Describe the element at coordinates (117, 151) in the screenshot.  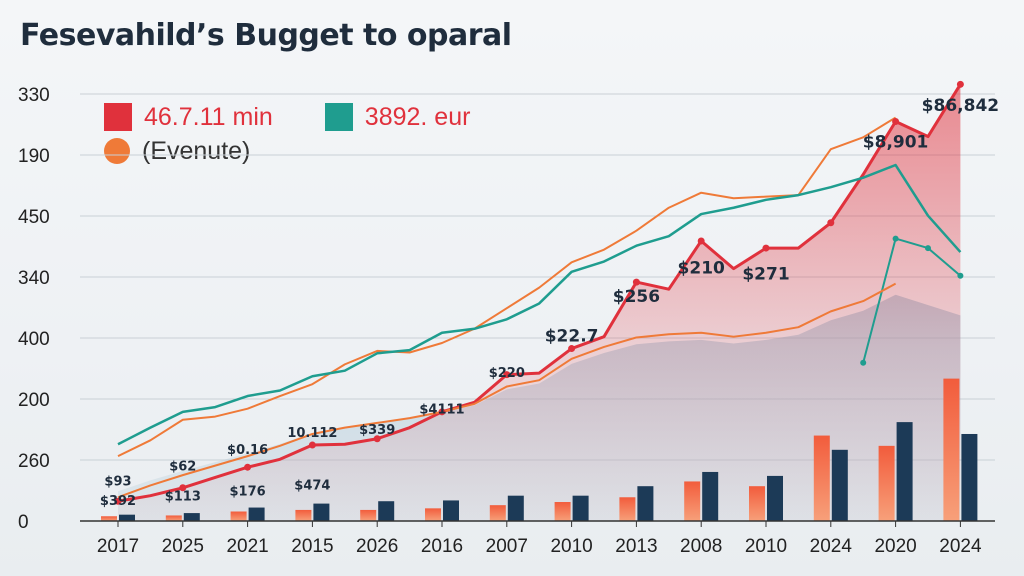
I see `legend-swatch-orange` at that location.